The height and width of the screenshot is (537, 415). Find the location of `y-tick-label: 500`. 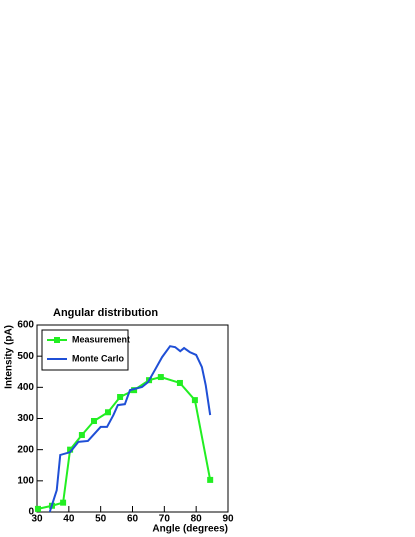

y-tick-label: 500 is located at coordinates (25, 356).